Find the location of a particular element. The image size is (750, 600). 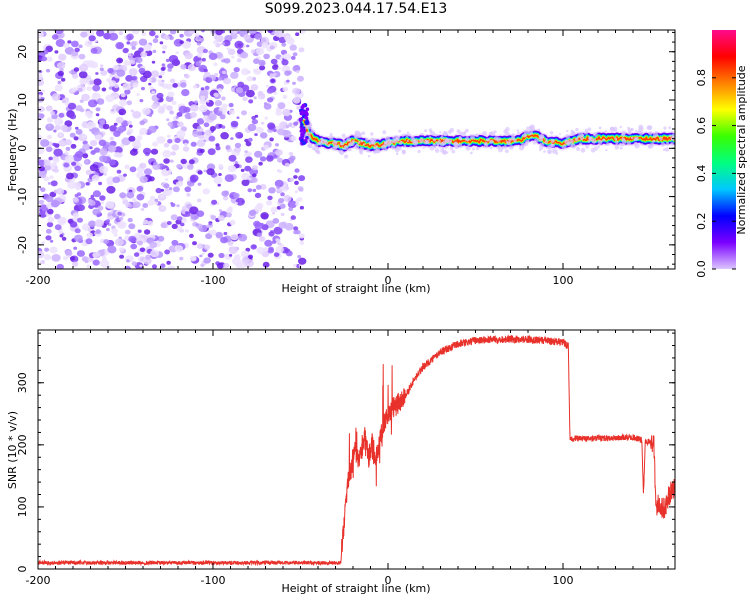

bottom-xtick-label: -100 is located at coordinates (213, 580).